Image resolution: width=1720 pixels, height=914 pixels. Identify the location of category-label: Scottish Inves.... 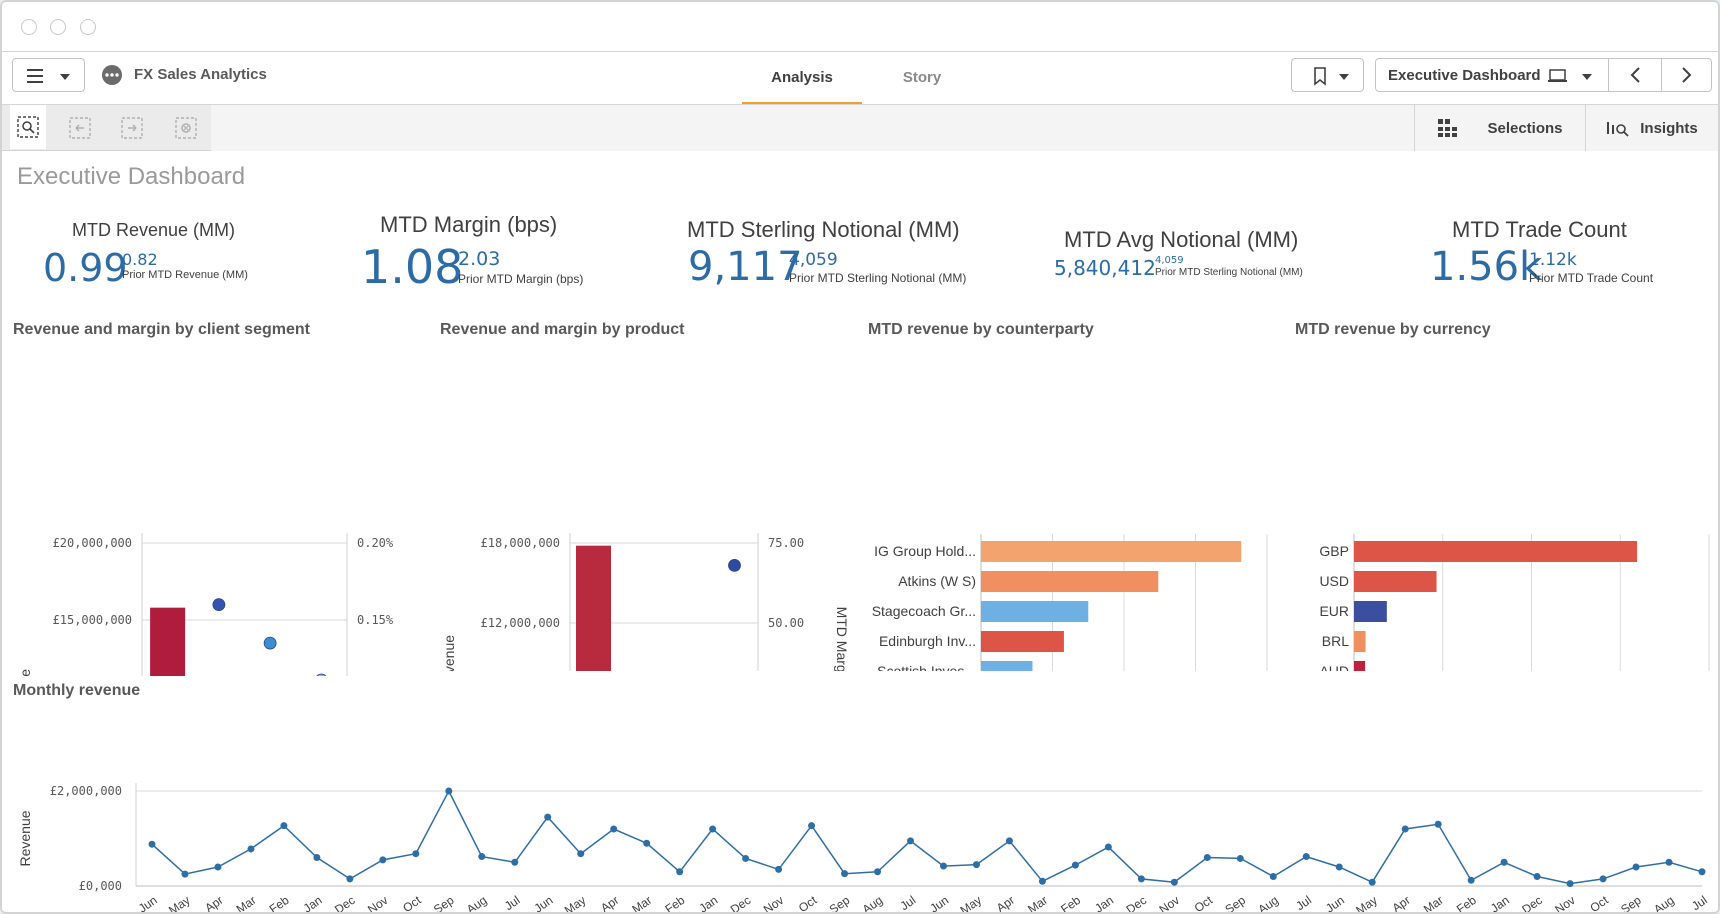
(926, 667).